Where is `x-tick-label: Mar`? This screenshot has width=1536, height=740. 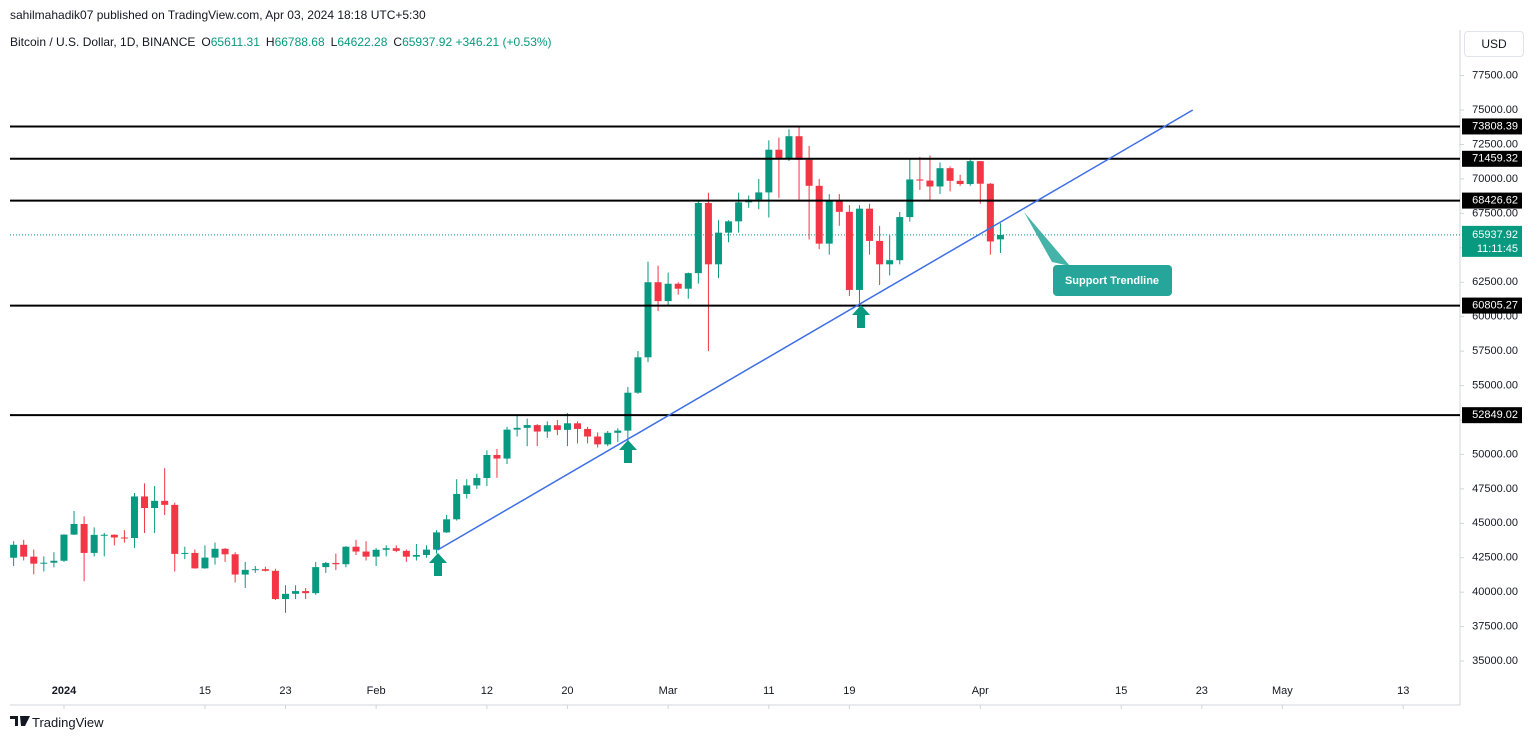
x-tick-label: Mar is located at coordinates (668, 691).